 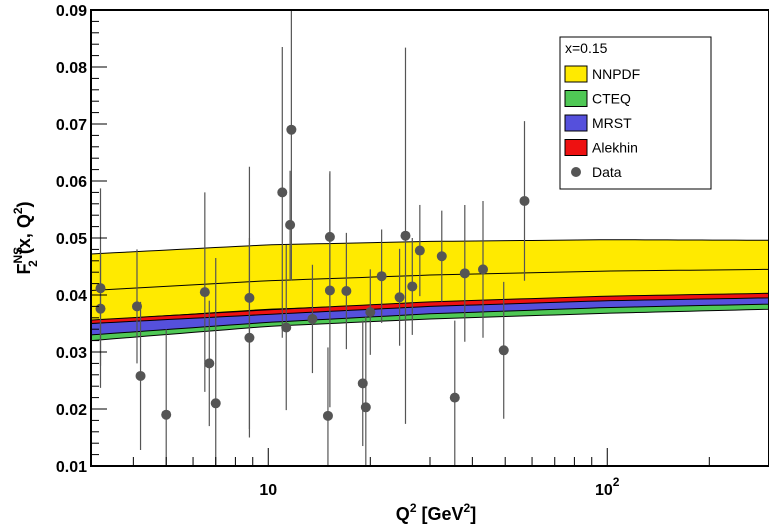 What do you see at coordinates (268, 490) in the screenshot?
I see `x-tick-label-0: 10` at bounding box center [268, 490].